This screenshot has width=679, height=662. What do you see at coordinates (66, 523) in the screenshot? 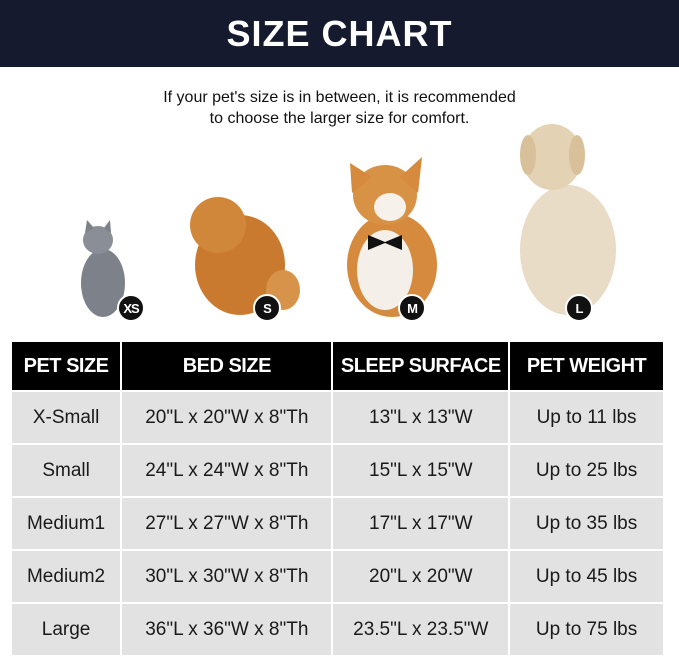
I see `pet-size-cell: Medium1` at bounding box center [66, 523].